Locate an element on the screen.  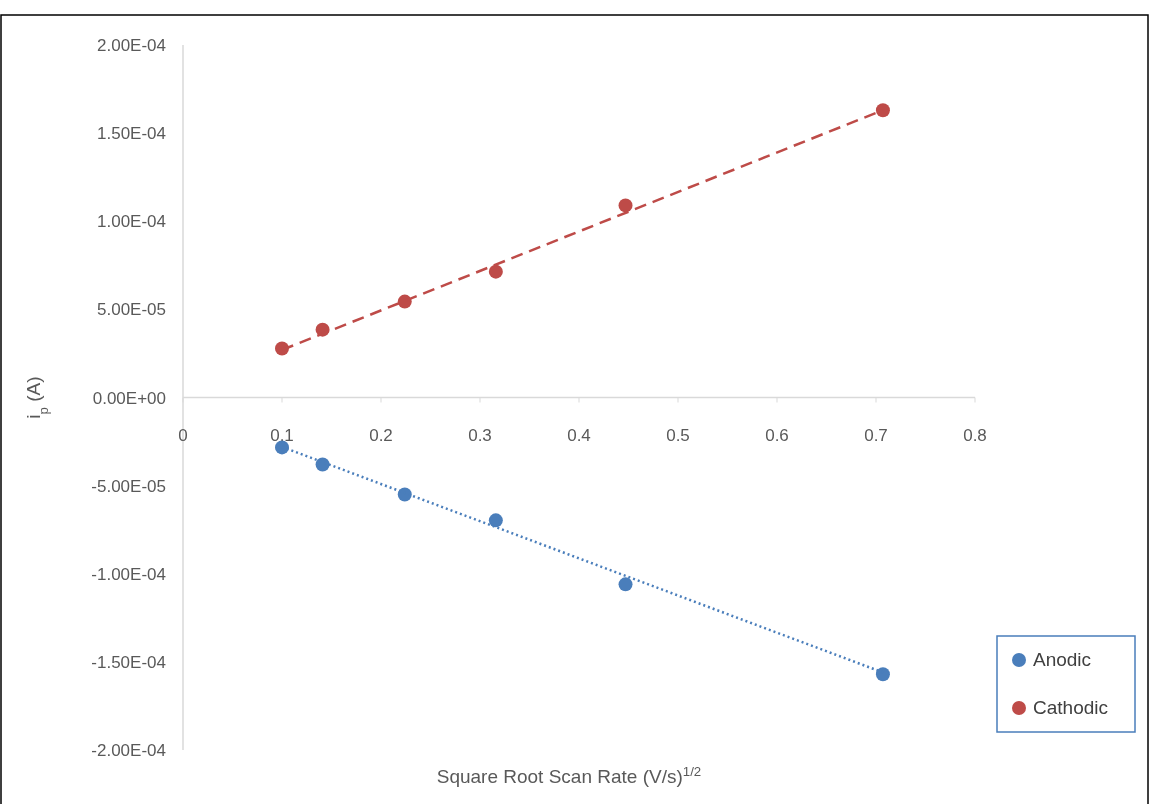
y-tick-label: -1.00E-04 is located at coordinates (128, 574).